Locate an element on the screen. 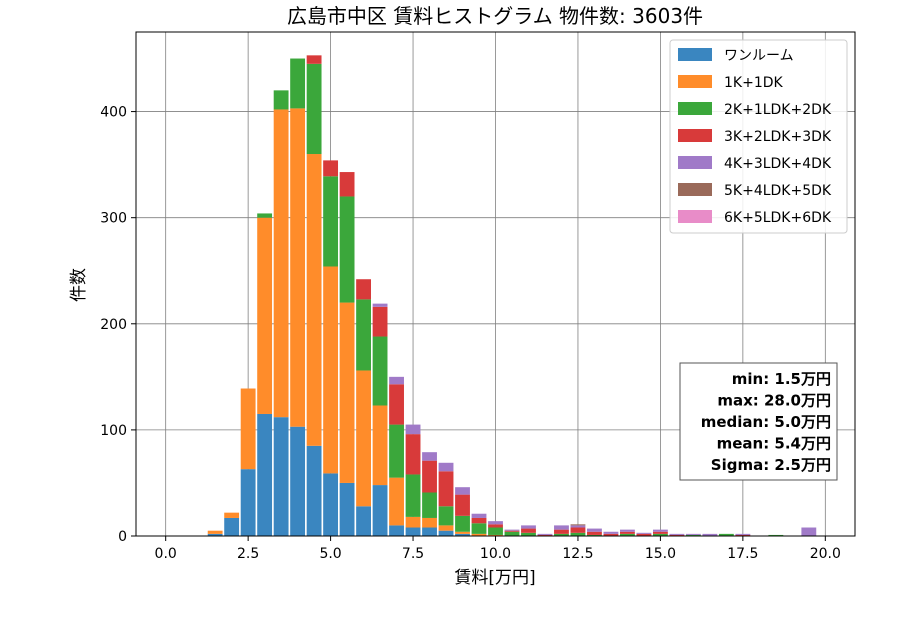  x-tick-label: 20.0 is located at coordinates (825, 554).